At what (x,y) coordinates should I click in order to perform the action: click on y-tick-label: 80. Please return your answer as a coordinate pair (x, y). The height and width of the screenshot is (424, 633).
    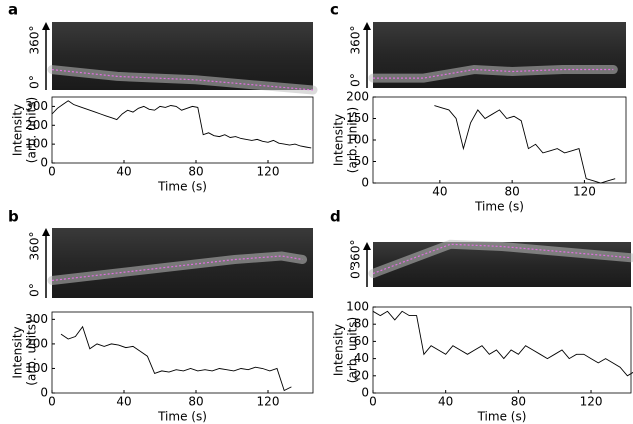
    Looking at the image, I should click on (361, 324).